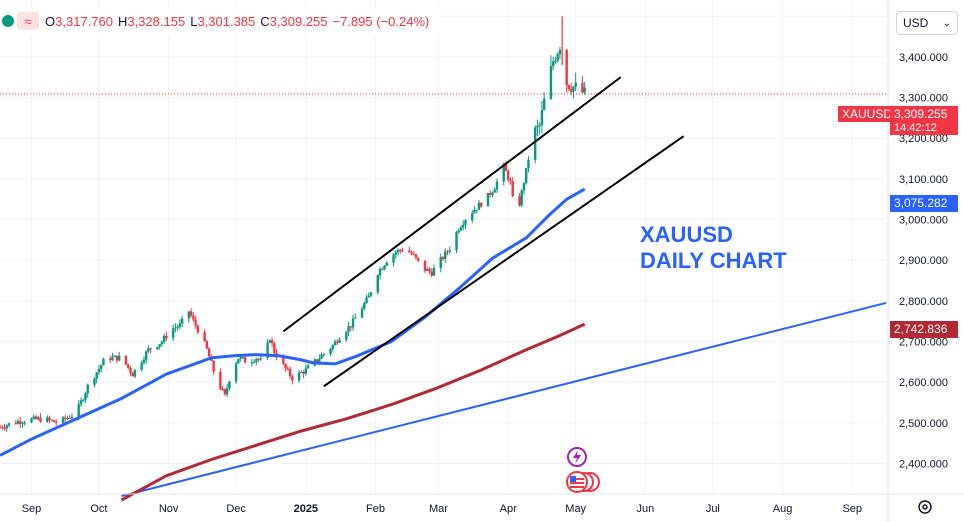  Describe the element at coordinates (577, 457) in the screenshot. I see `lightning-event-icon` at that location.